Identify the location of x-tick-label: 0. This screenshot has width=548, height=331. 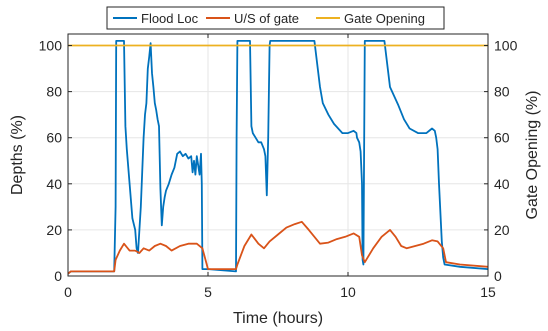
(68, 292).